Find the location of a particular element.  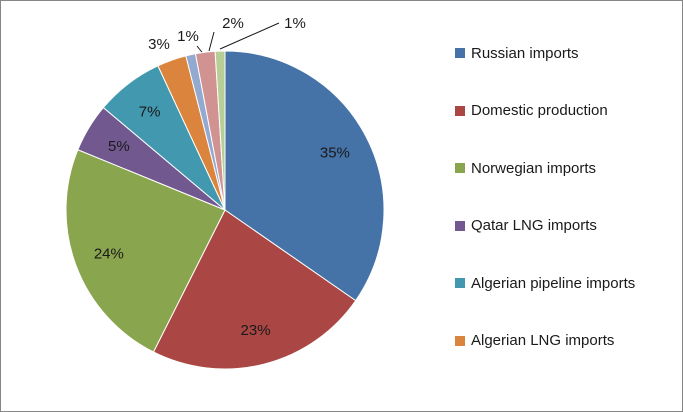

legend-item: Russian imports is located at coordinates (568, 53).